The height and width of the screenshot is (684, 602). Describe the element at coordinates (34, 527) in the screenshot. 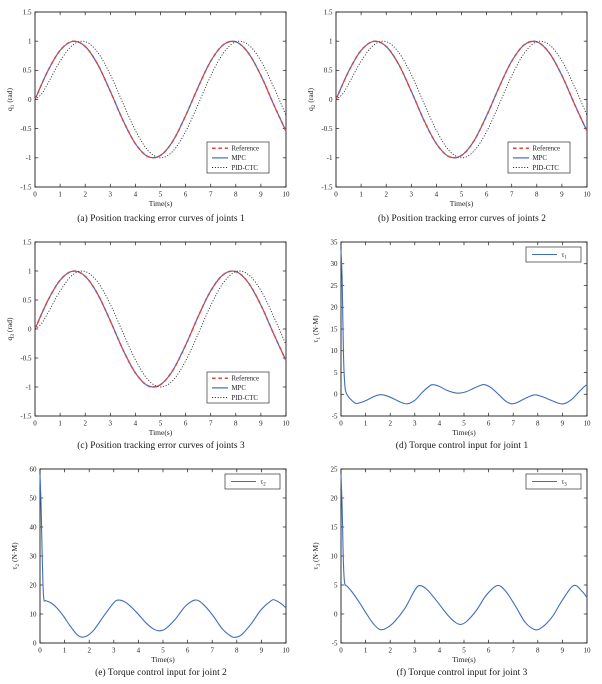

I see `svg-text: 40` at that location.